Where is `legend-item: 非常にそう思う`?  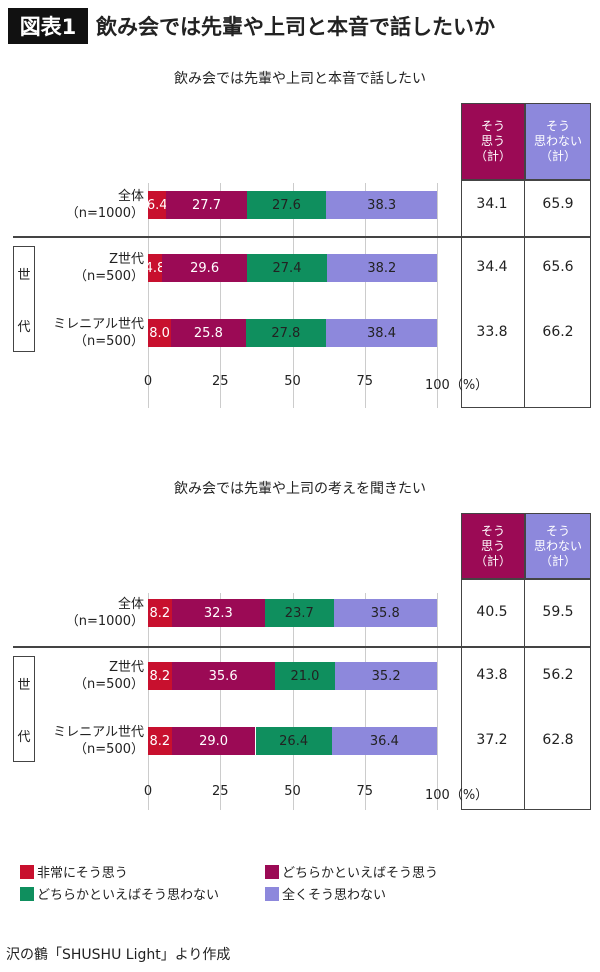 legend-item: 非常にそう思う is located at coordinates (74, 871).